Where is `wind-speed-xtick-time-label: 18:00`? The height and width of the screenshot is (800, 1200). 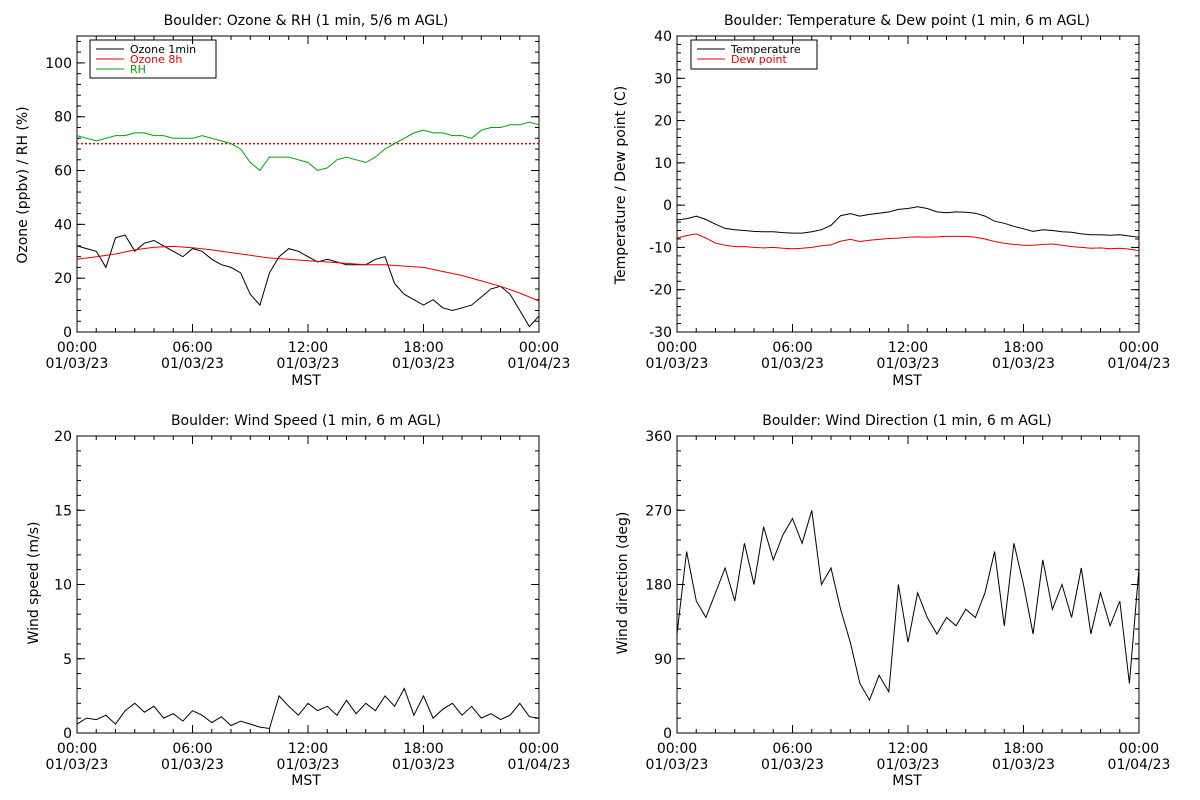
wind-speed-xtick-time-label: 18:00 is located at coordinates (423, 749).